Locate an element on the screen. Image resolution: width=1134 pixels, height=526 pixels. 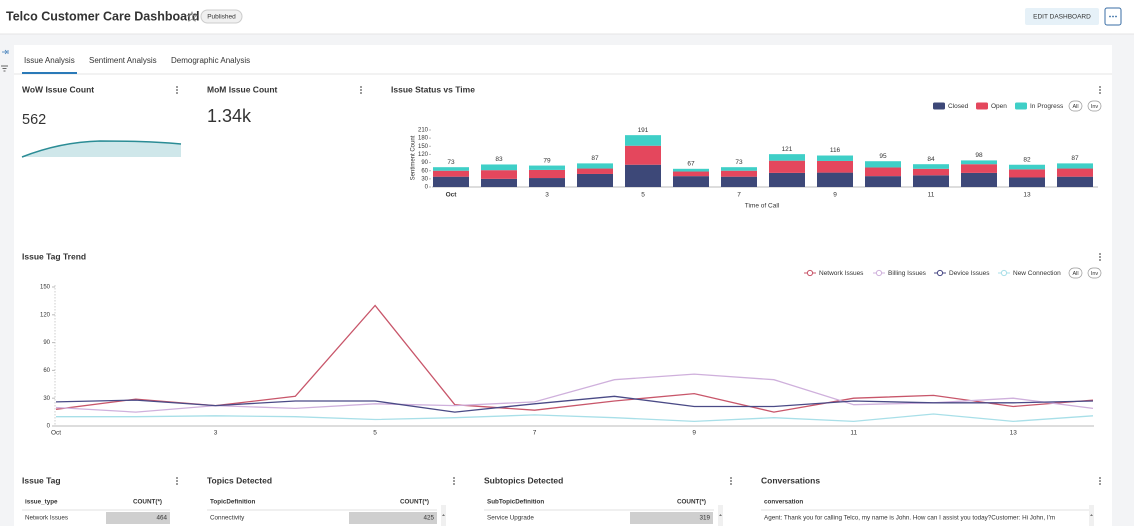
legend-marker is located at coordinates (810, 273).